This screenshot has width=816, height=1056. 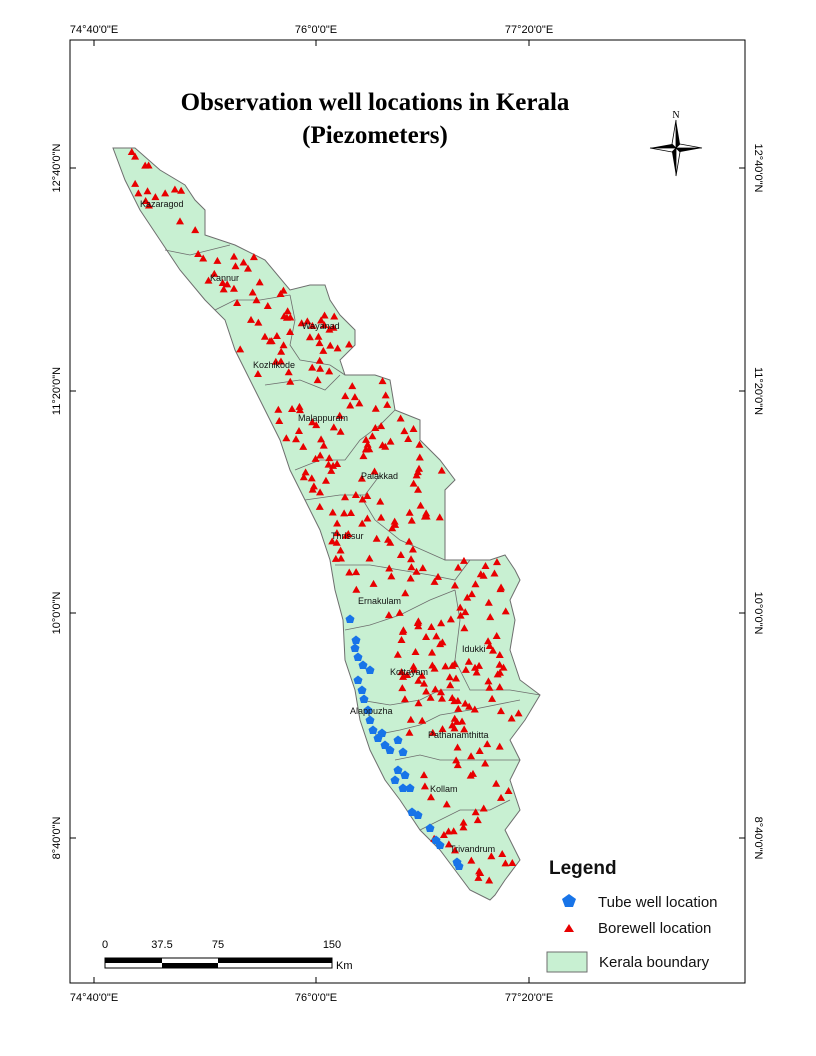 I want to click on district-label-thrissur: Thrissur, so click(x=347, y=536).